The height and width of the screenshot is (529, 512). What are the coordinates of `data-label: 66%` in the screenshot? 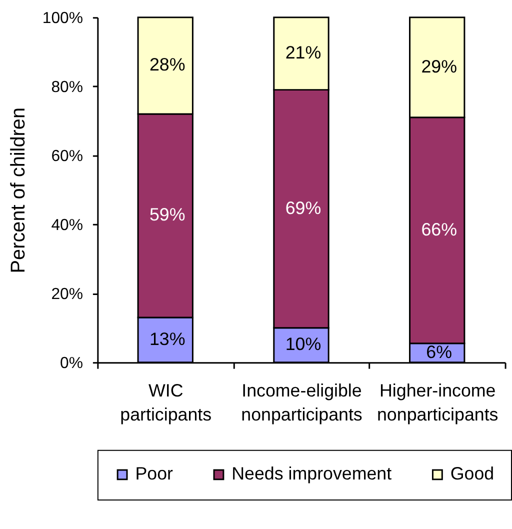 It's located at (439, 229).